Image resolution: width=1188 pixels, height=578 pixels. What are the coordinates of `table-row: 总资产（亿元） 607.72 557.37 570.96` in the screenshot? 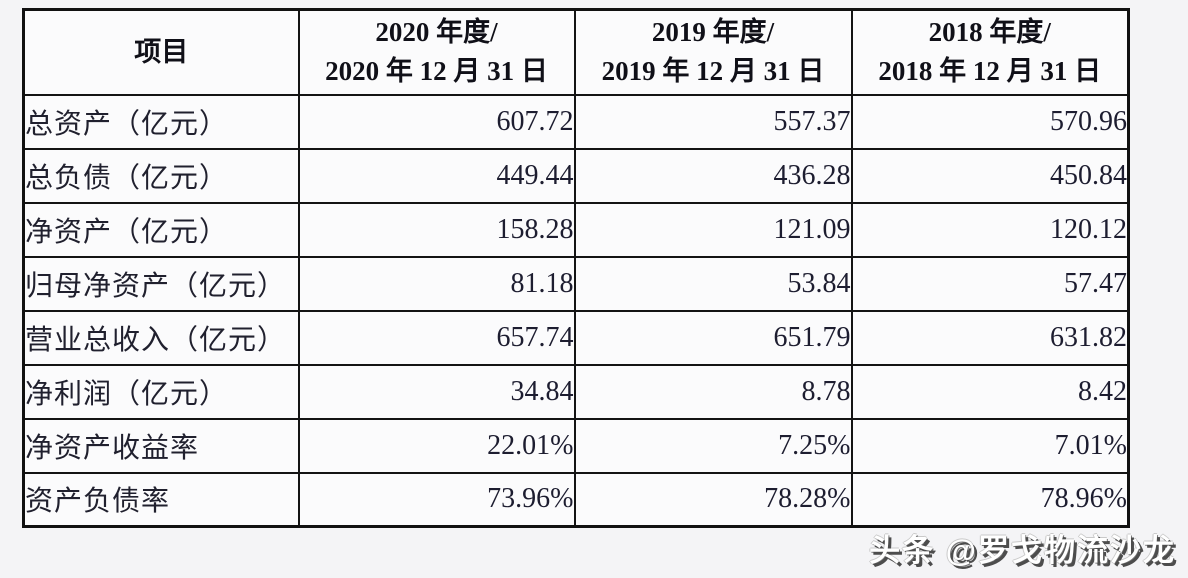 It's located at (576, 121).